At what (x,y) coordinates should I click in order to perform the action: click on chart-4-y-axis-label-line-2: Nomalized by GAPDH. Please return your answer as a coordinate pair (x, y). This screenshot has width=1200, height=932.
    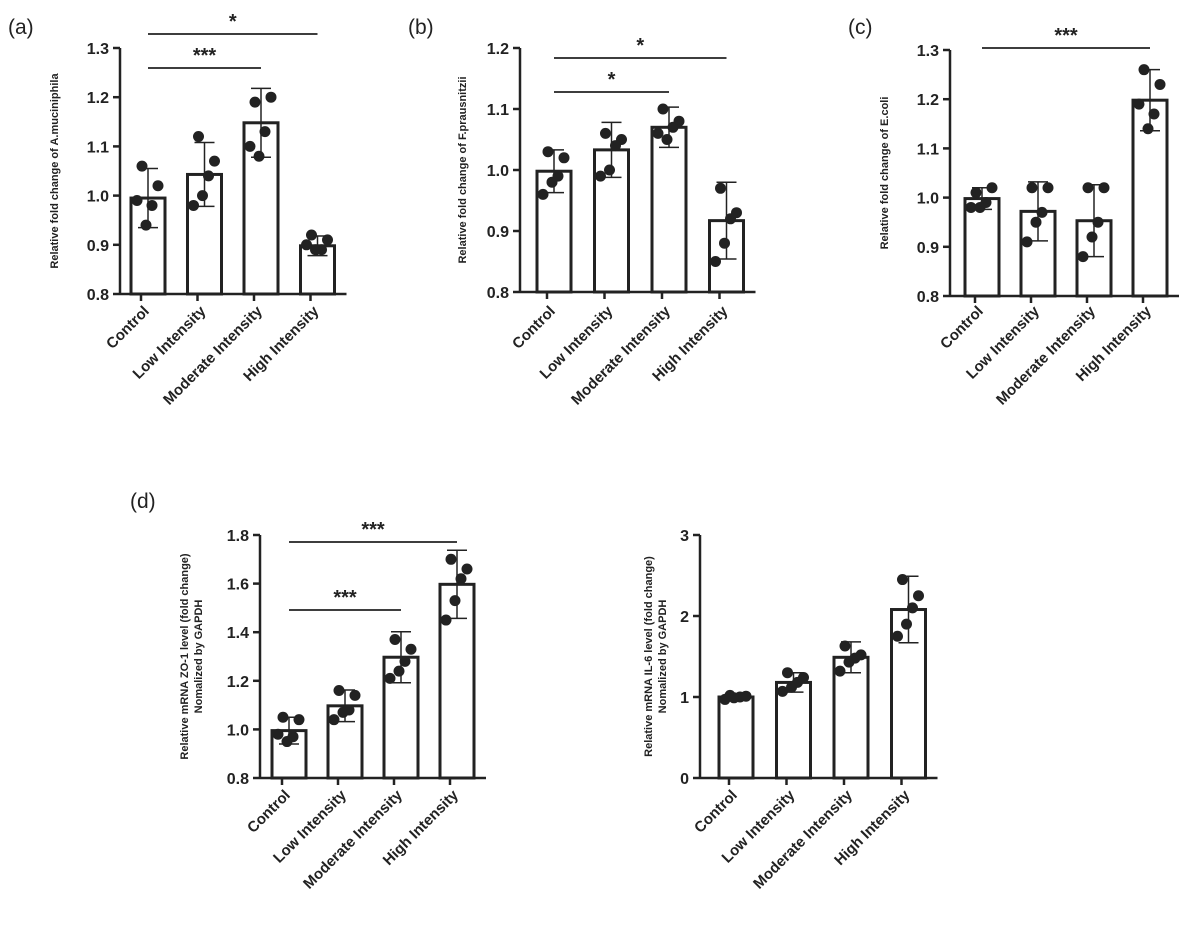
    Looking at the image, I should click on (199, 657).